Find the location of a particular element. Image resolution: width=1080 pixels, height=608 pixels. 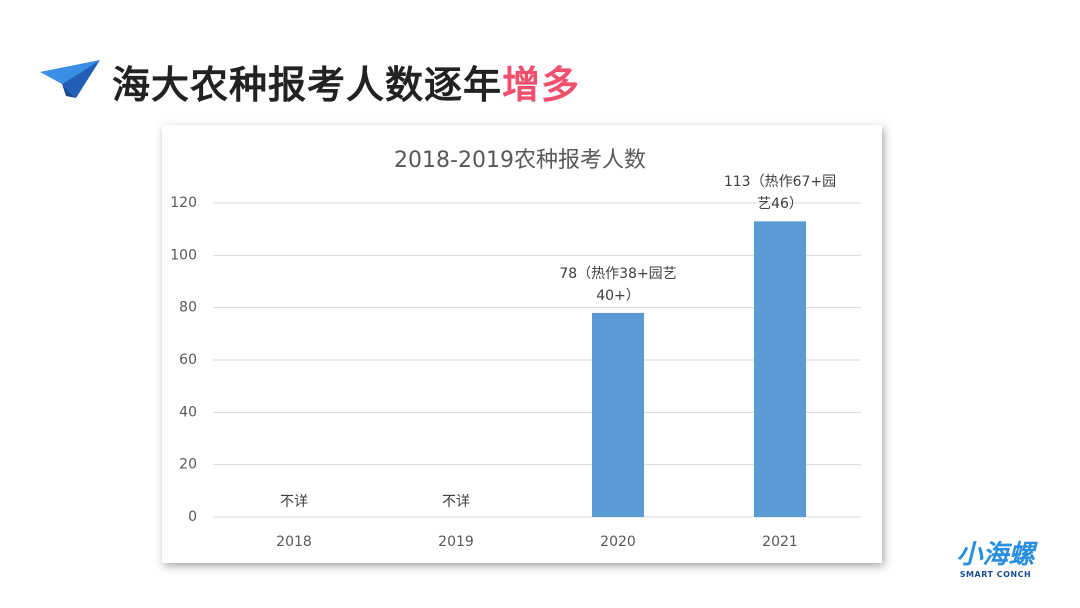

value-label-box: 113（热作67+园艺46） is located at coordinates (780, 193).